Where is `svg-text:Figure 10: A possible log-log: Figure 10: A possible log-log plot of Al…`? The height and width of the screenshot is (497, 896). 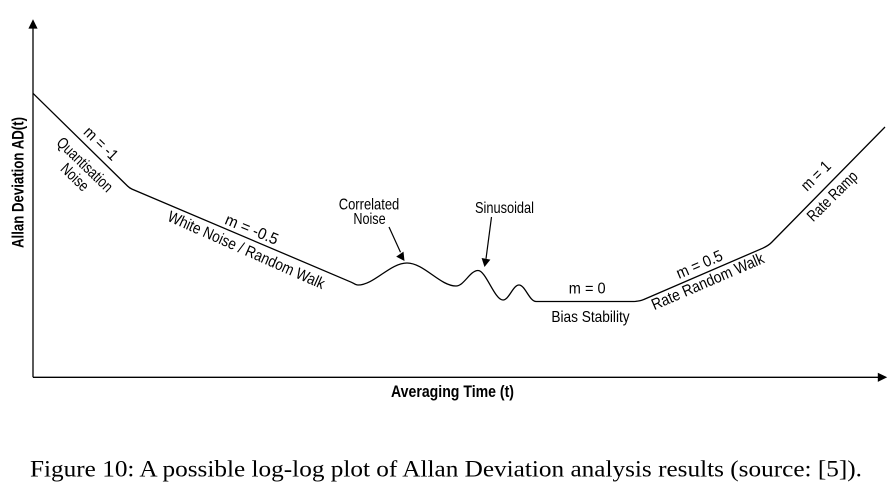
svg-text:Figure 10: A possible log-log: Figure 10: A possible log-log plot of Al… is located at coordinates (446, 468).